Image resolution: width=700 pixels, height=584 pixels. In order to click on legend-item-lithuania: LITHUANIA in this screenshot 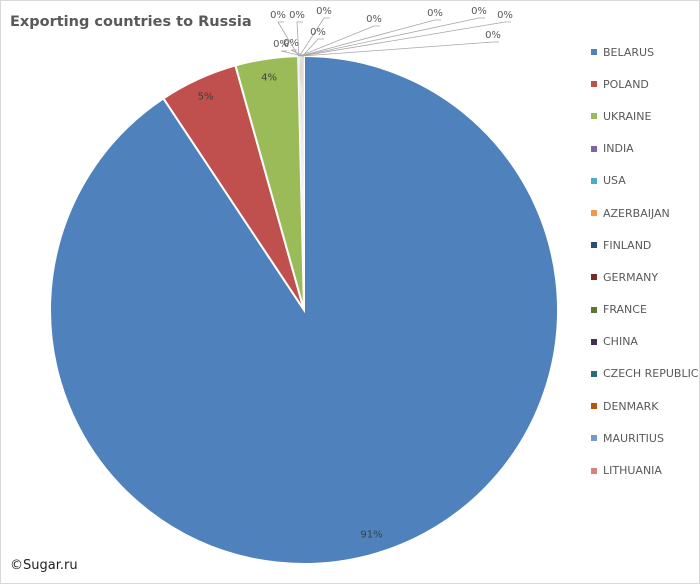, I will do `click(645, 470)`.